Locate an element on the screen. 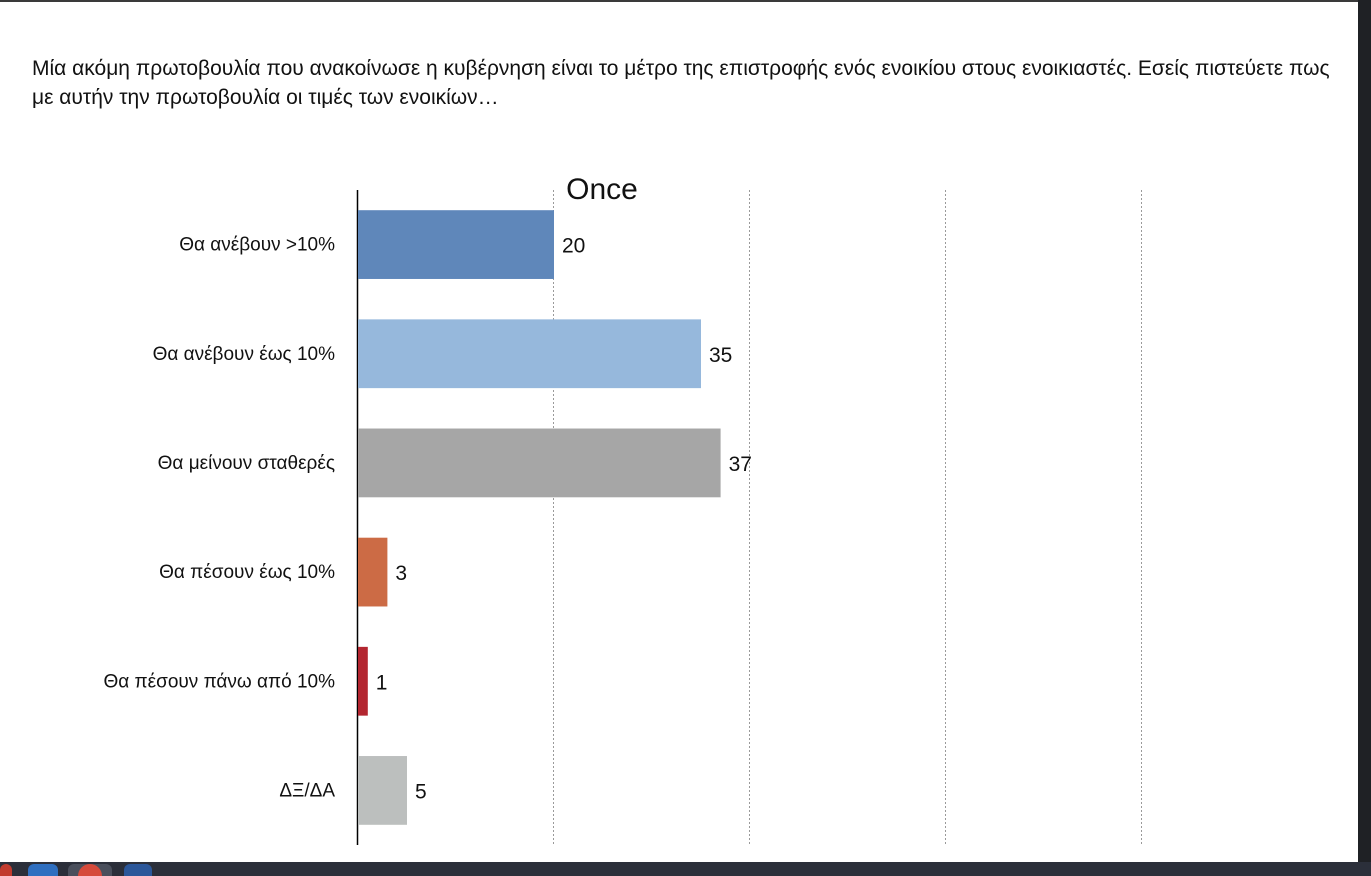  category-label: Θα μείνουν σταθερές is located at coordinates (246, 463).